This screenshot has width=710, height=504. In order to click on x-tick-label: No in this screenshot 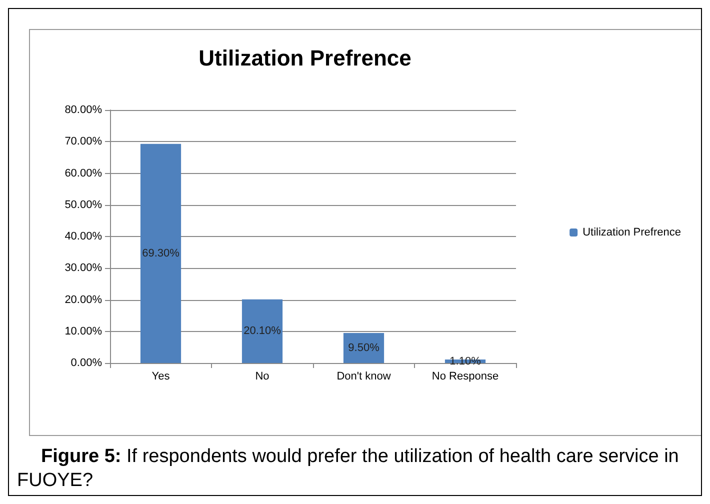, I will do `click(262, 376)`.